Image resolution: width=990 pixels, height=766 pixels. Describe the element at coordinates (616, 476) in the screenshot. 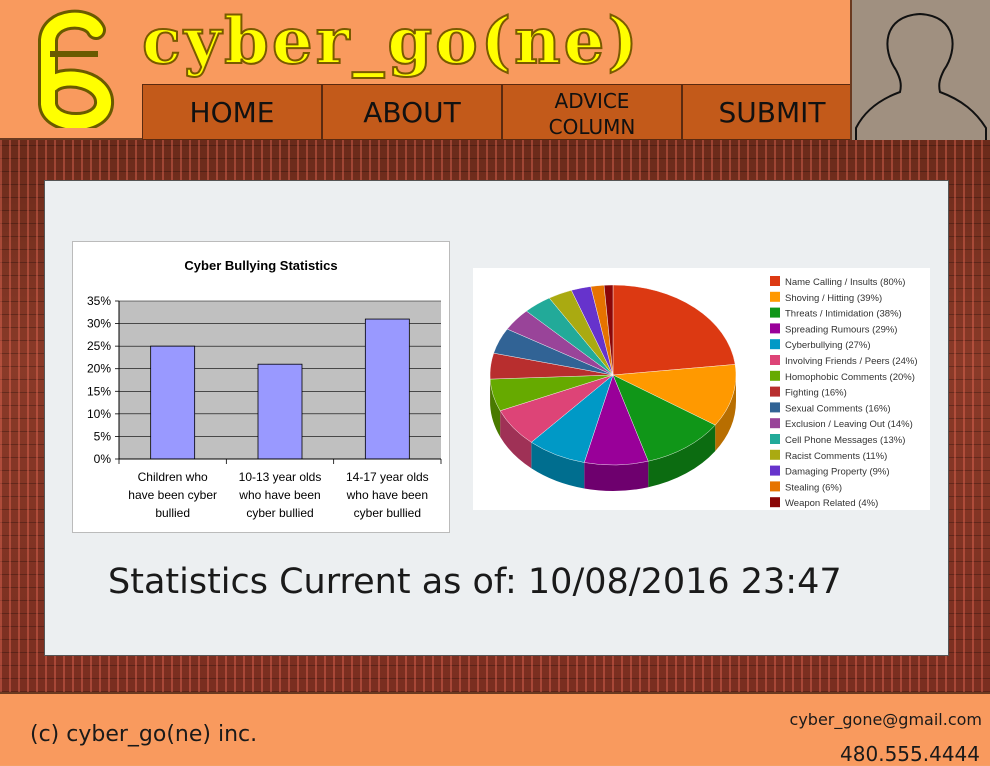

I see `pie-slice-side` at that location.